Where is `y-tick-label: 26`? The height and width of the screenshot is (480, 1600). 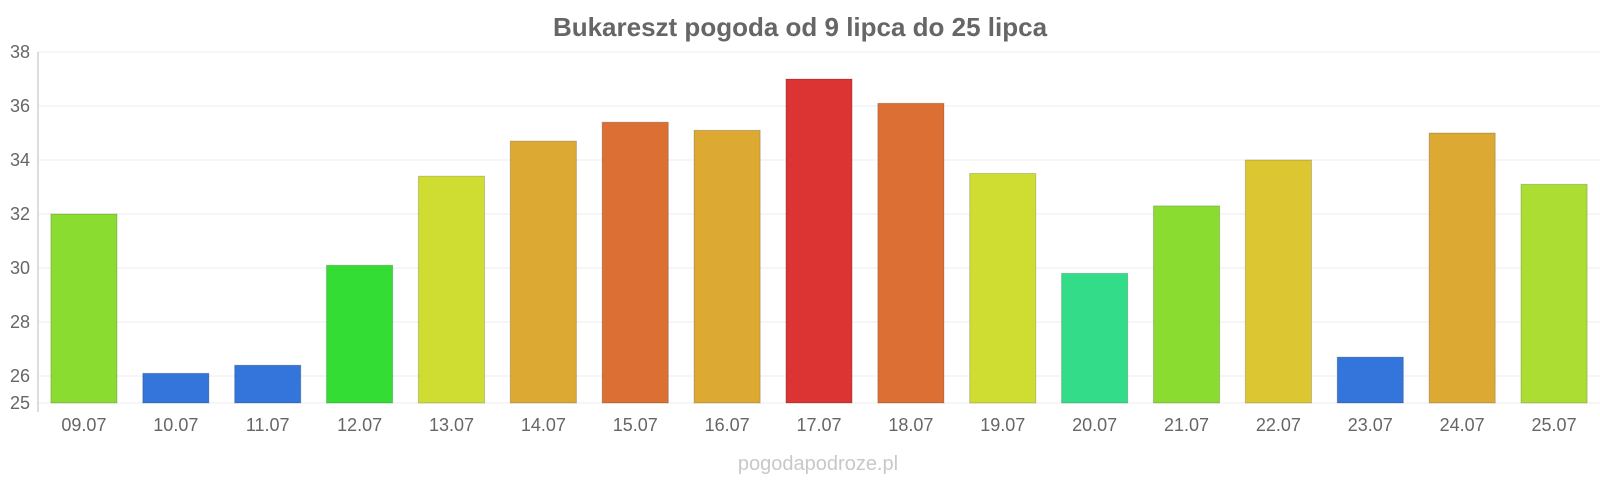
y-tick-label: 26 is located at coordinates (20, 376).